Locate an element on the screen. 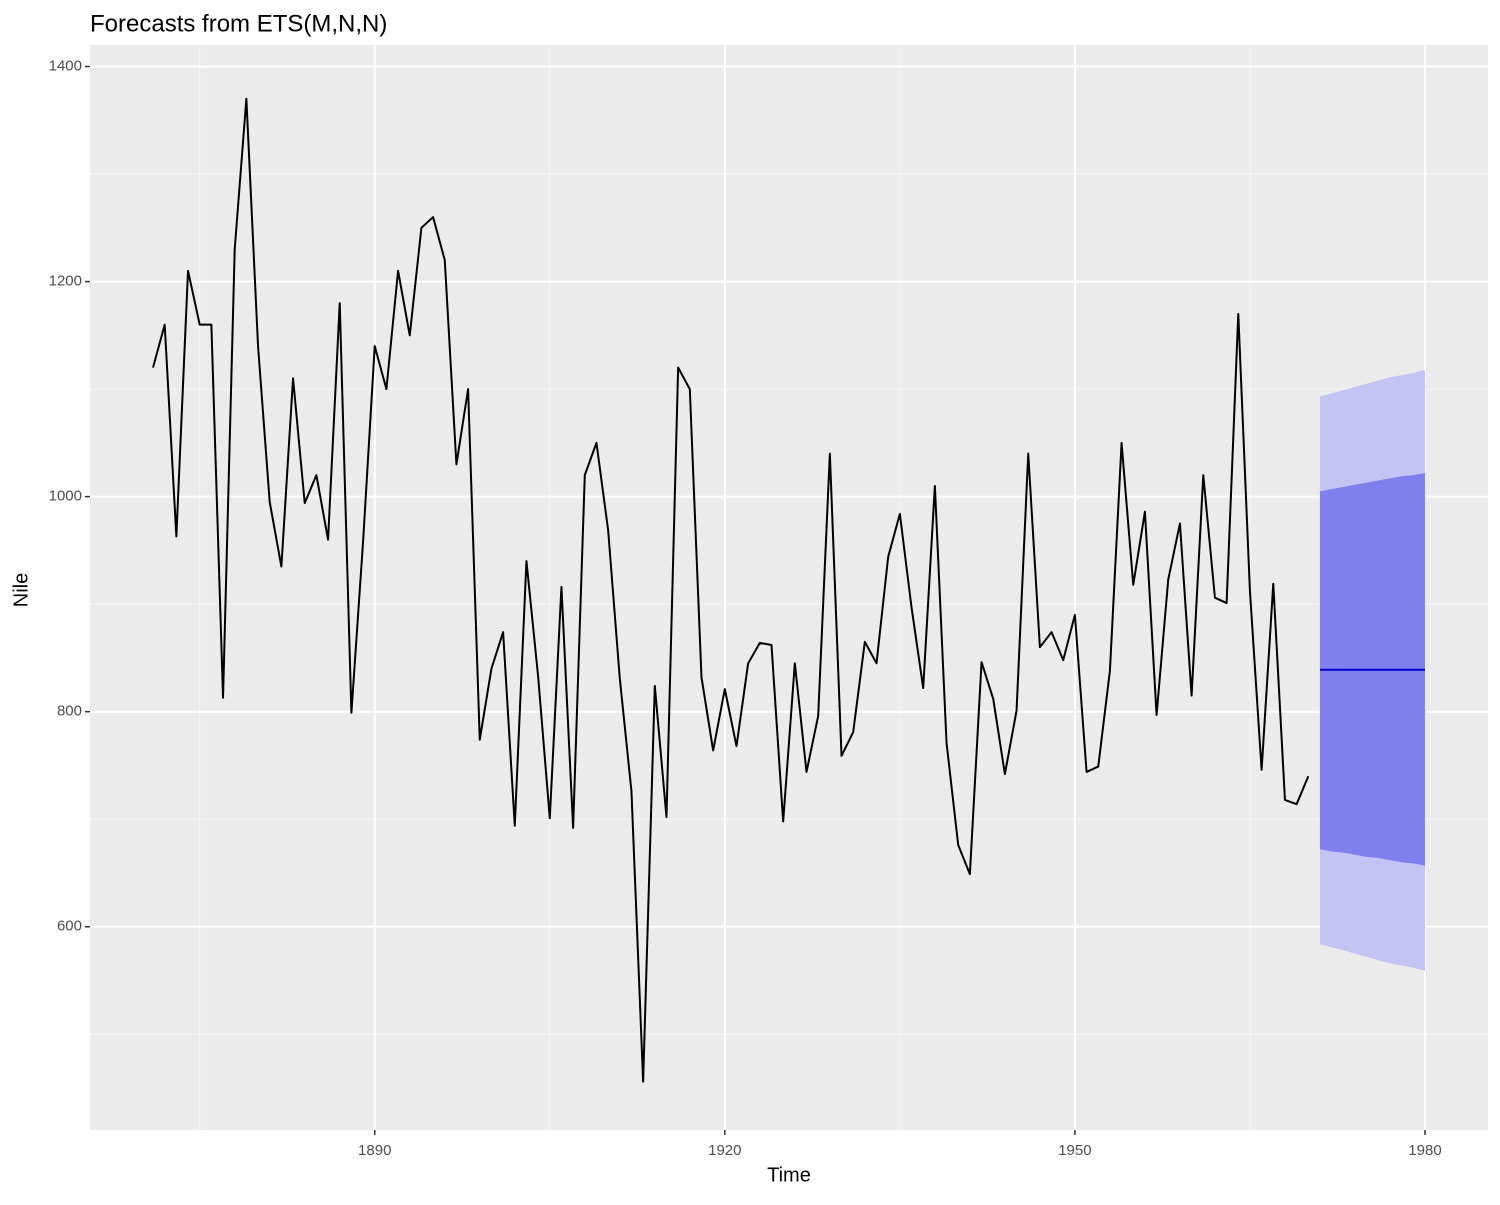  y-tick-label: 1000 is located at coordinates (65, 496).